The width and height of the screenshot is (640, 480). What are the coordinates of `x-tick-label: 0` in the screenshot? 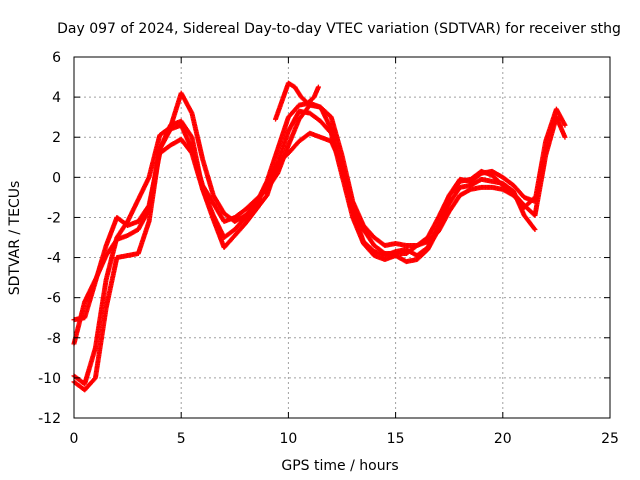 It's located at (74, 439).